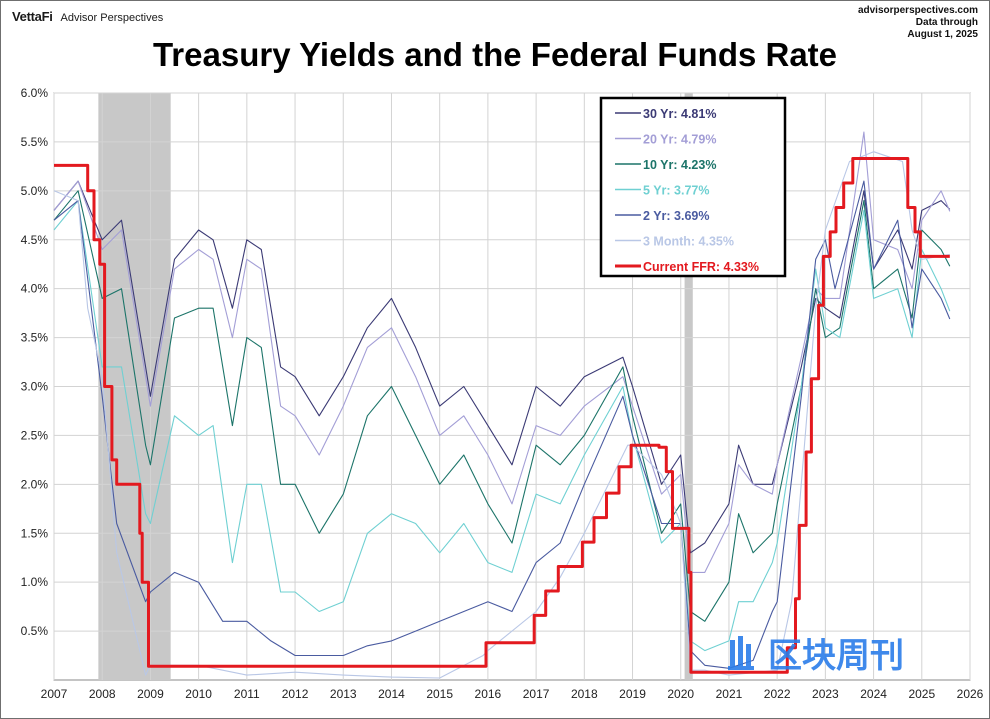  What do you see at coordinates (35, 582) in the screenshot?
I see `y-tick-label: 1.0%` at bounding box center [35, 582].